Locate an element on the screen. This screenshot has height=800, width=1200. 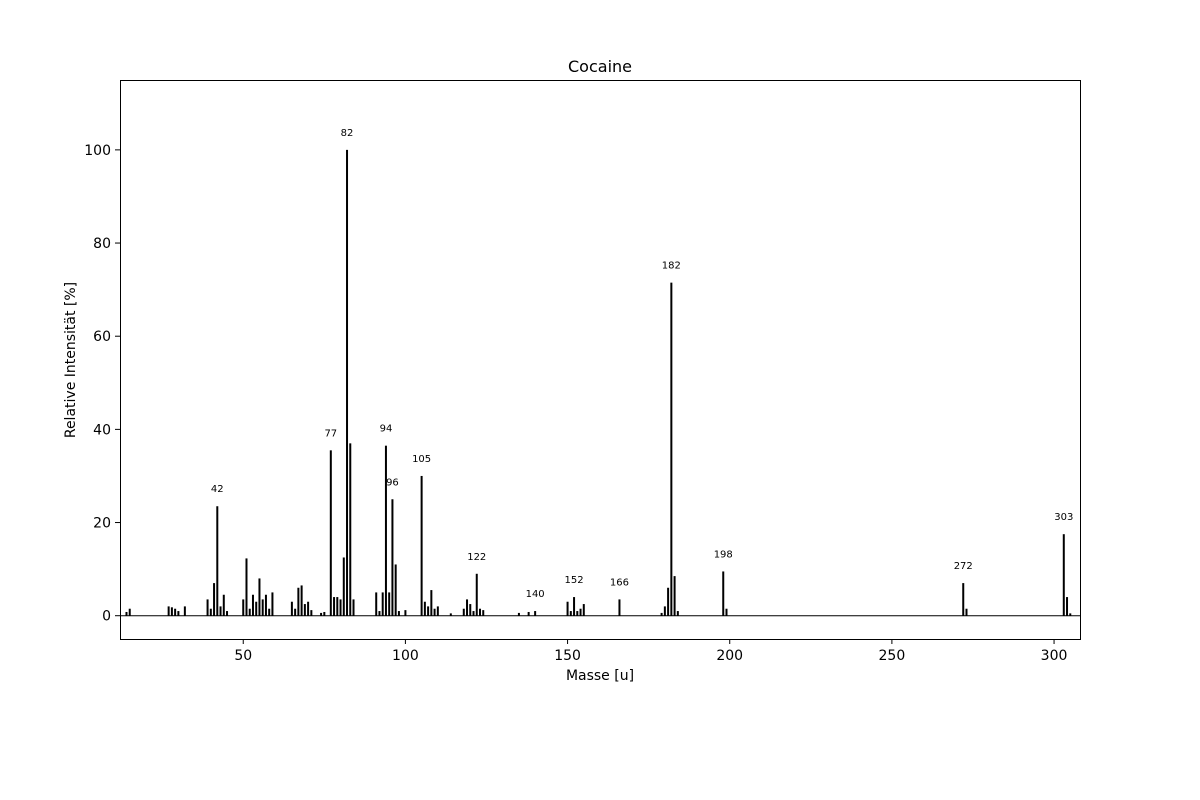
peak-label: 122 is located at coordinates (476, 557).